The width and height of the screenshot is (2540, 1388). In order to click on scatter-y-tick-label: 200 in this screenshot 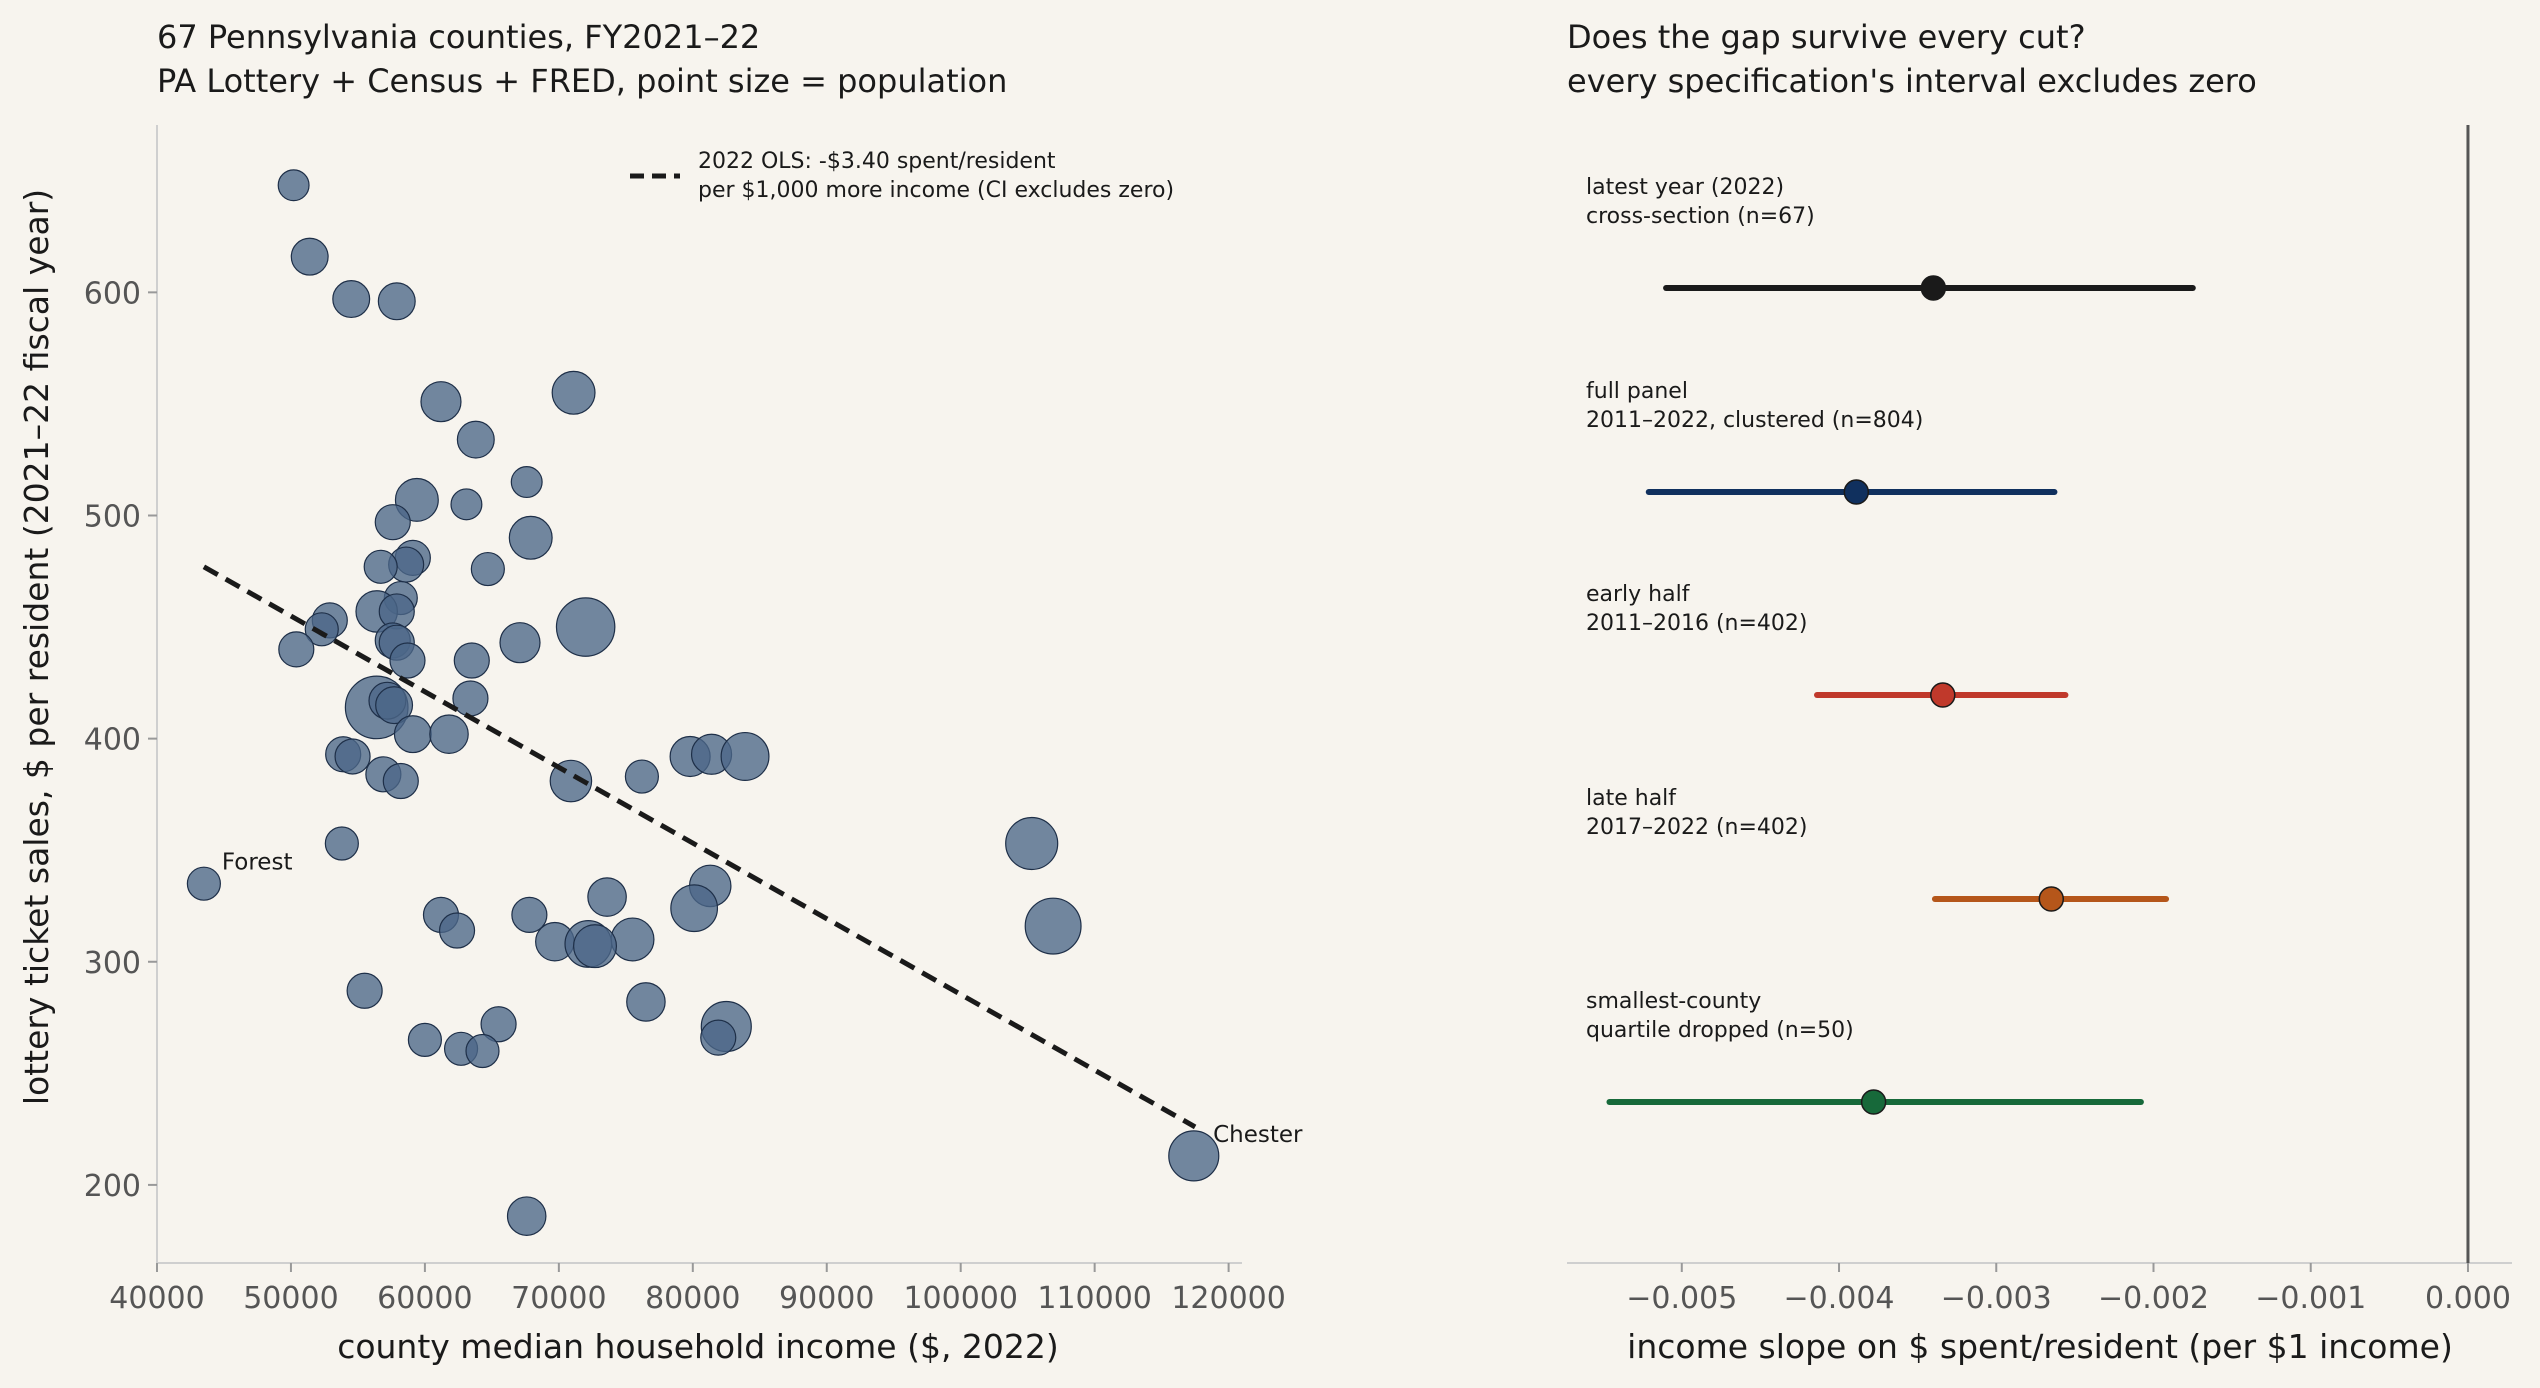, I will do `click(112, 1186)`.